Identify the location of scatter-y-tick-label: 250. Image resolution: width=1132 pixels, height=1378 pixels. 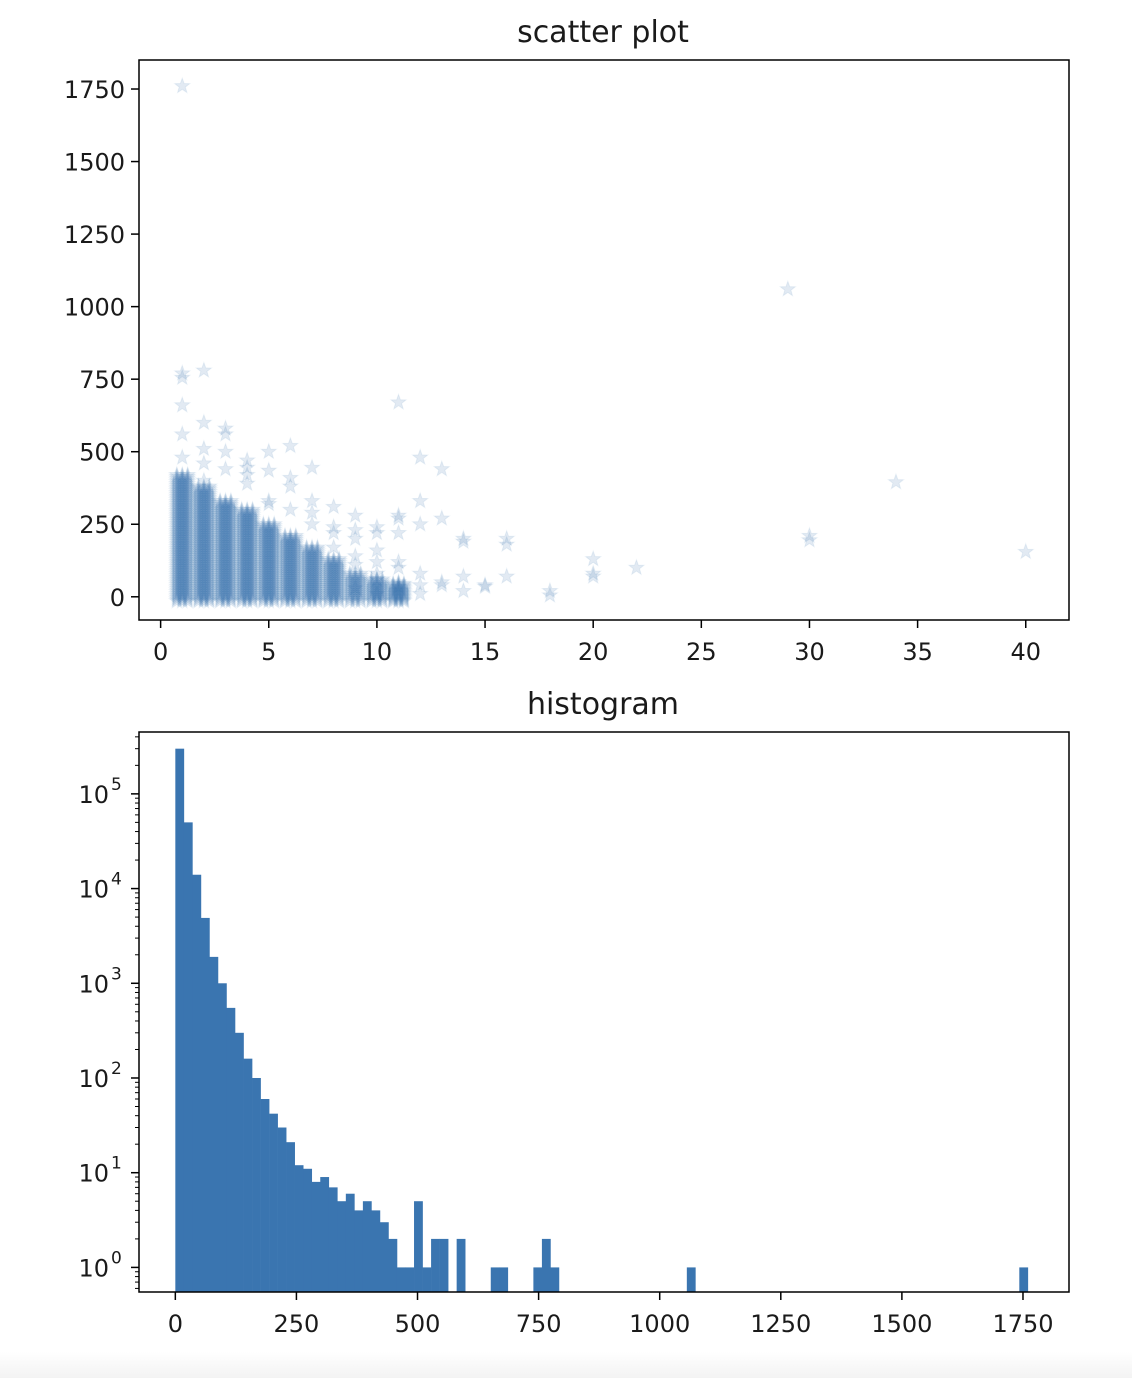
(102, 525).